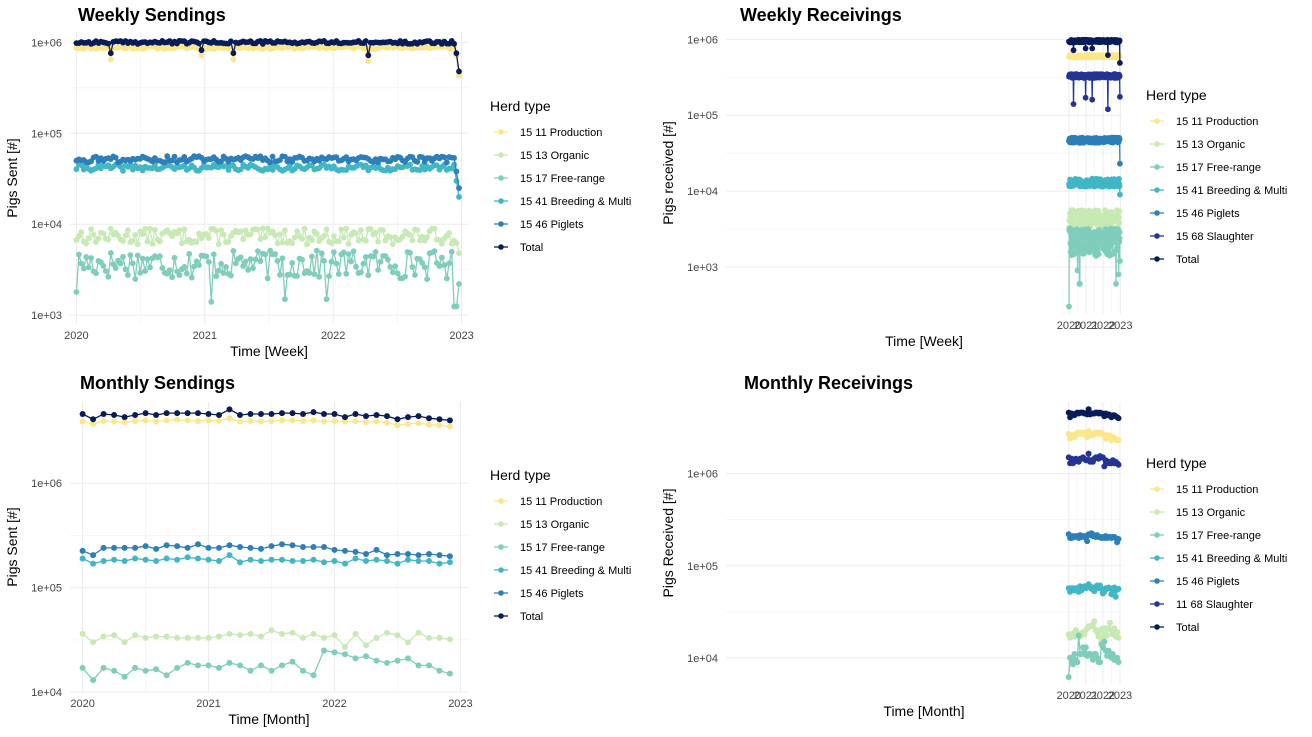 This screenshot has width=1312, height=737. Describe the element at coordinates (267, 278) in the screenshot. I see `series-15-17-free-range` at that location.